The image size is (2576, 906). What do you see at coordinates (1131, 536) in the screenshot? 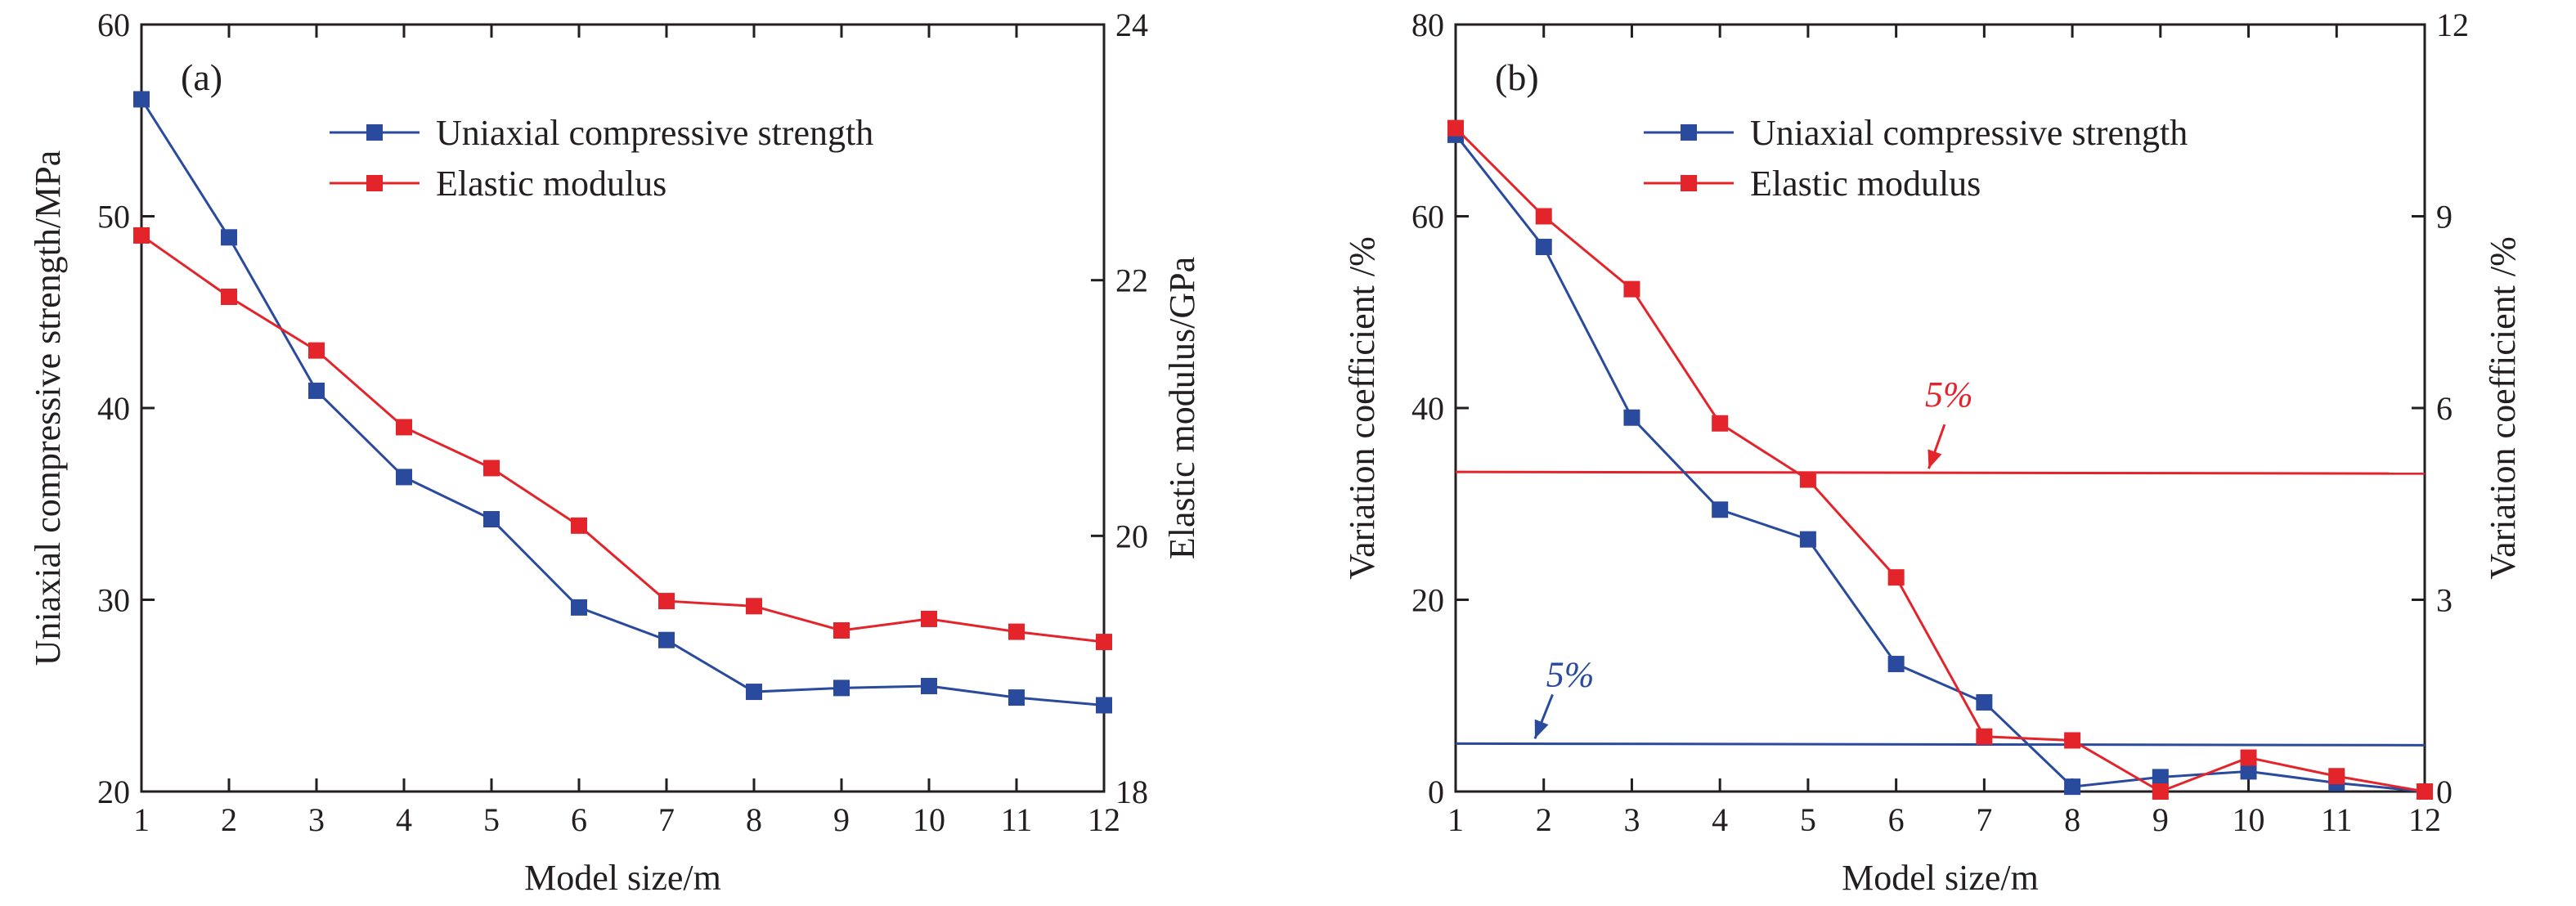
I see `y2-tick-label: 20` at bounding box center [1131, 536].